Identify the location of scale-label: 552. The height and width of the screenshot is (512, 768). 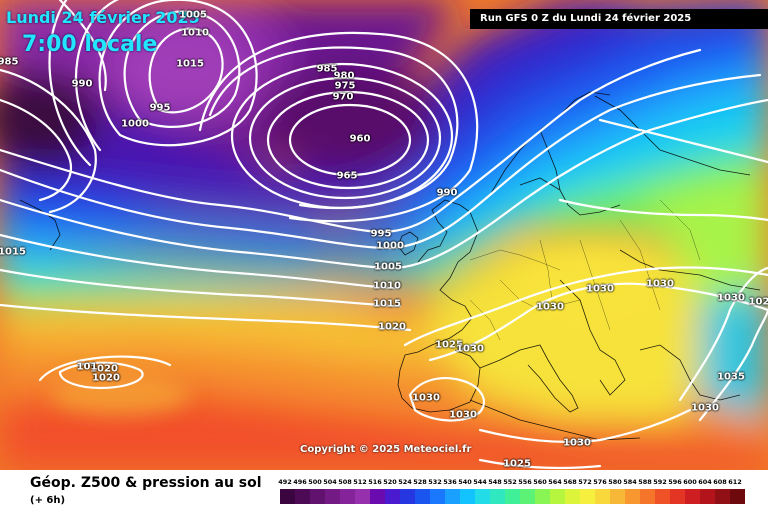
(510, 482).